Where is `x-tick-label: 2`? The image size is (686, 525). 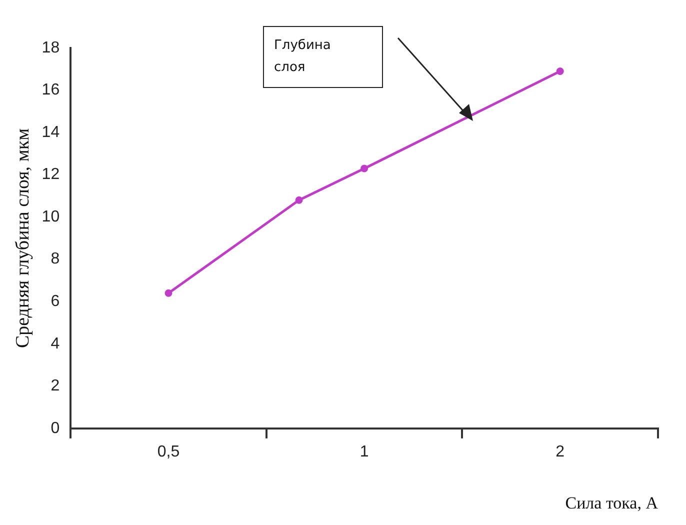
x-tick-label: 2 is located at coordinates (560, 451).